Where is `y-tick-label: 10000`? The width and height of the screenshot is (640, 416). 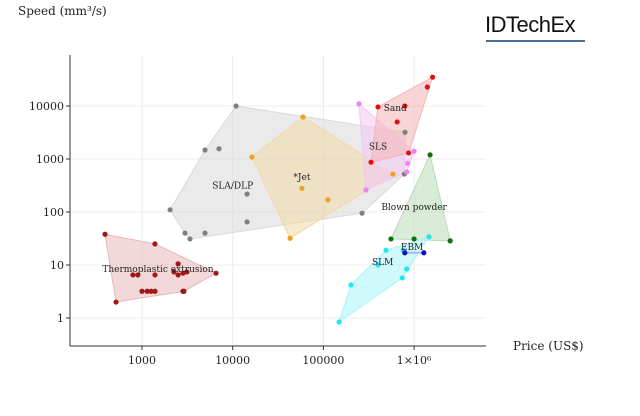
y-tick-label: 10000 is located at coordinates (46, 106).